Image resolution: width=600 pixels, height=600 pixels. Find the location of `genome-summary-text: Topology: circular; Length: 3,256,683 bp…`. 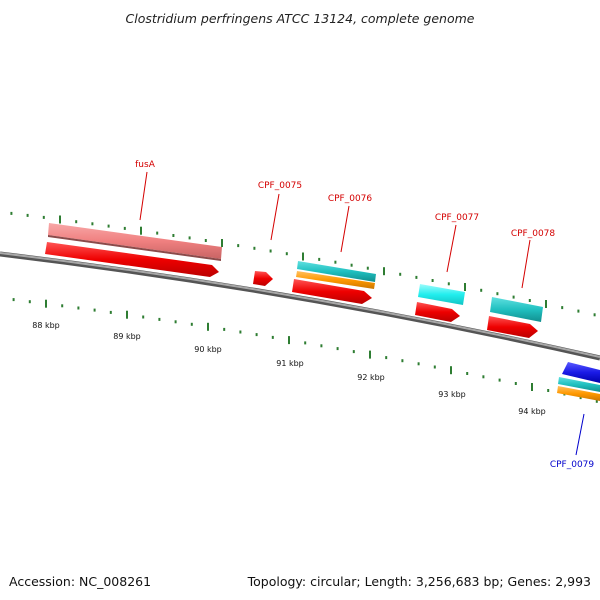

genome-summary-text: Topology: circular; Length: 3,256,683 bp… is located at coordinates (419, 581).